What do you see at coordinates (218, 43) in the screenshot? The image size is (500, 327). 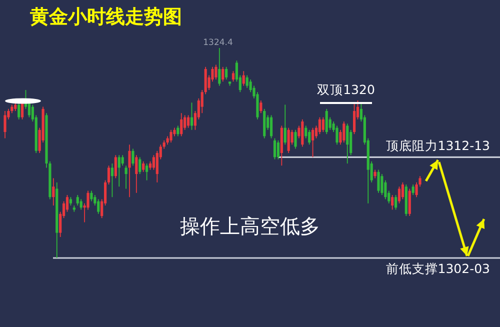 I see `annotation: 1324.4` at bounding box center [218, 43].